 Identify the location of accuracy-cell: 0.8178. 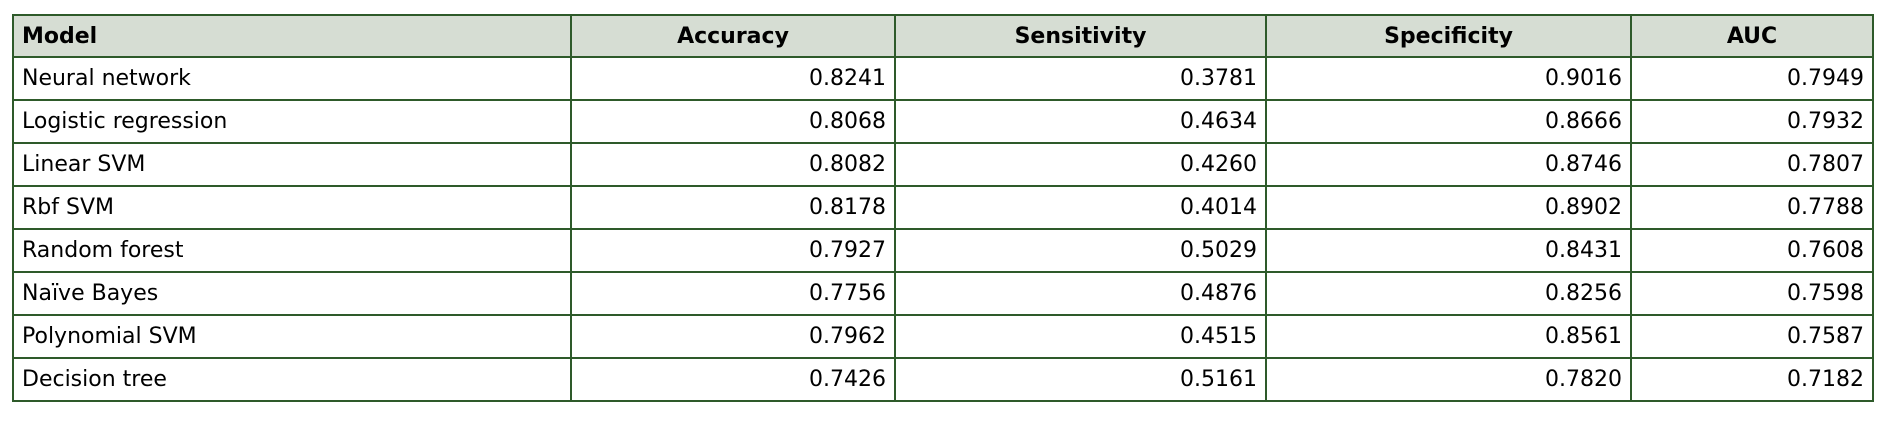
(733, 207).